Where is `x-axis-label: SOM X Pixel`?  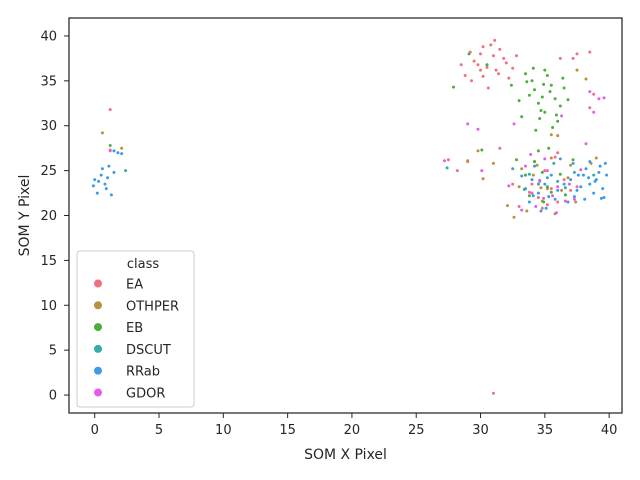
x-axis-label: SOM X Pixel is located at coordinates (345, 455).